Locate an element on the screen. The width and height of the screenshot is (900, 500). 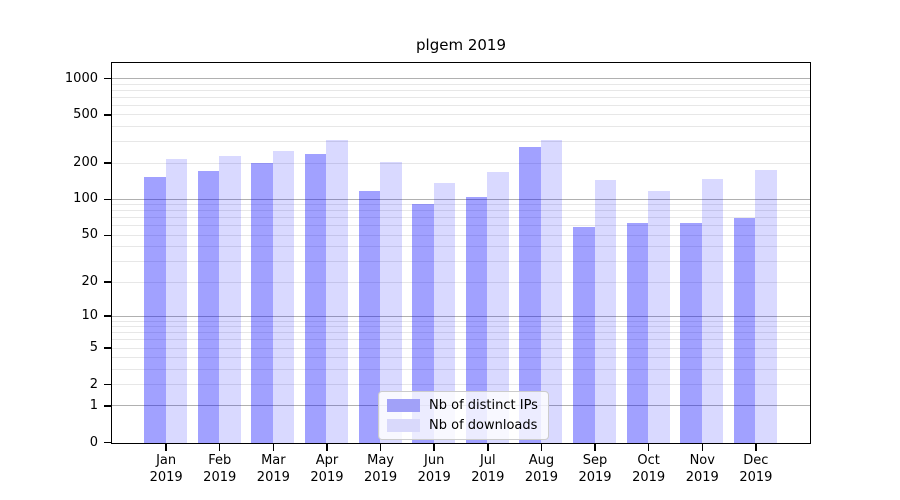
bar-aug-downloads is located at coordinates (551, 291).